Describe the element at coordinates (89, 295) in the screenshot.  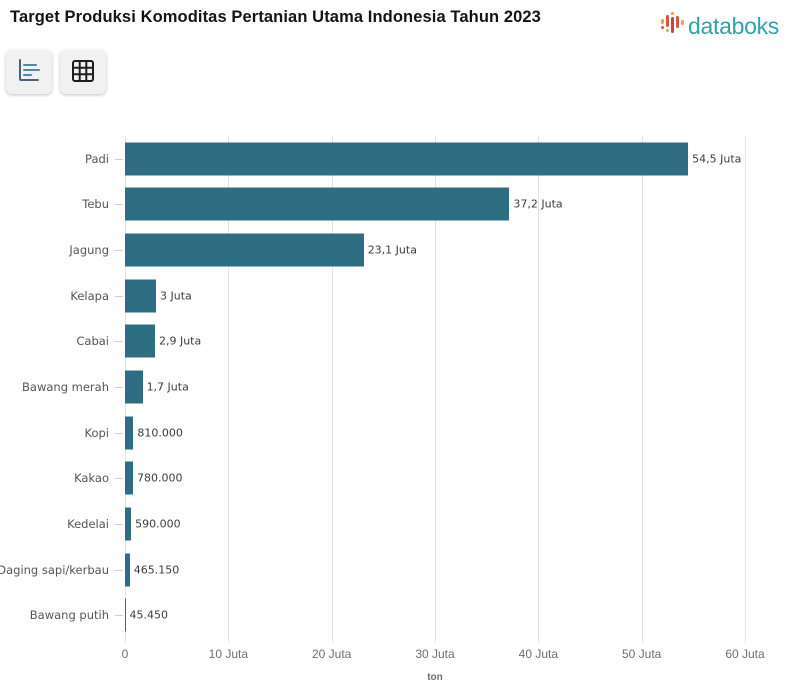
I see `category-label: Kelapa` at that location.